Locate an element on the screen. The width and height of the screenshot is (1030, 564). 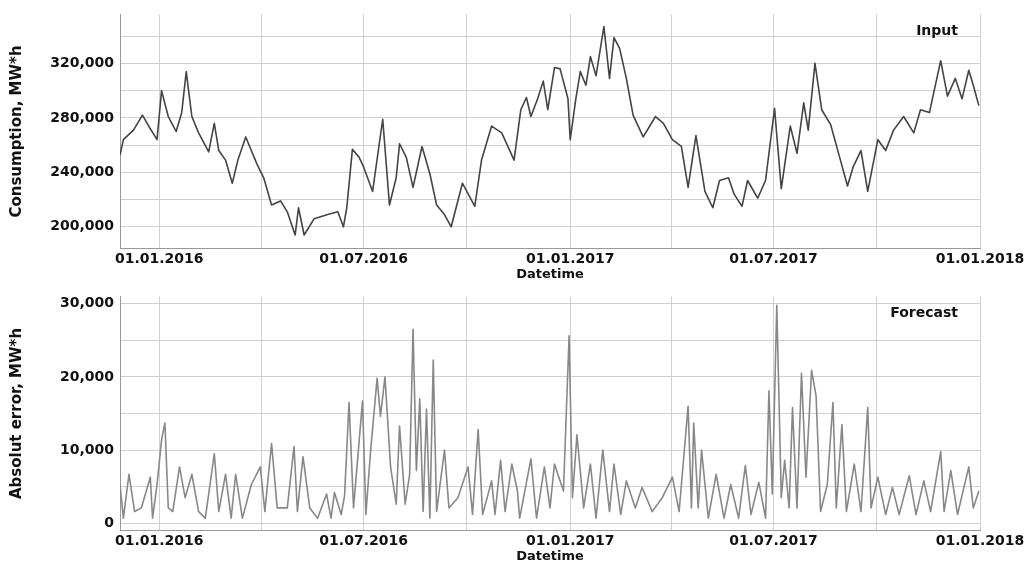
annotation: Input is located at coordinates (937, 30).